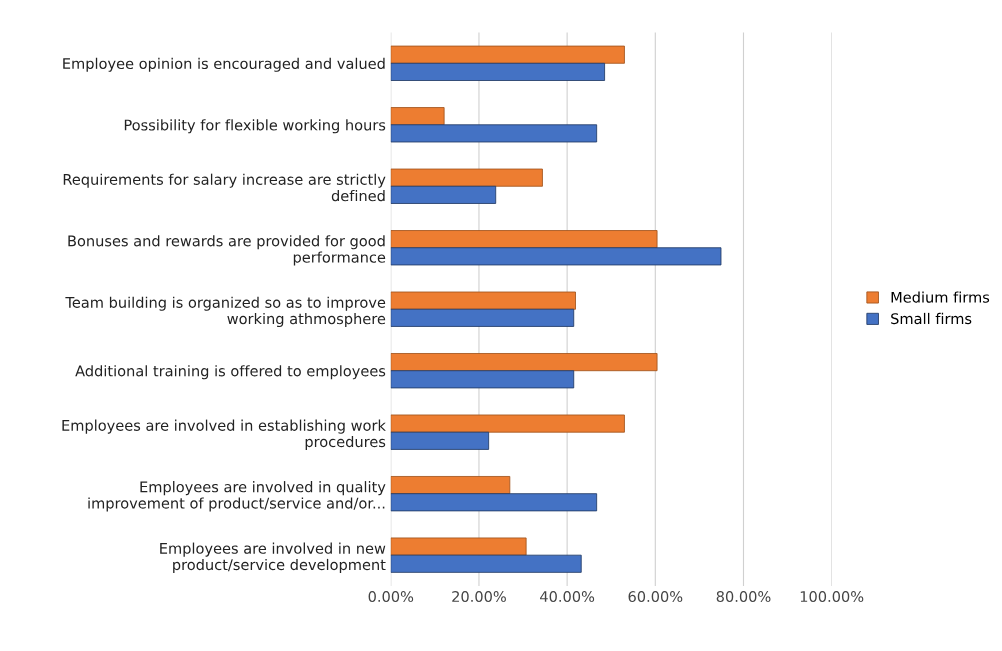 The height and width of the screenshot is (651, 1002). What do you see at coordinates (743, 597) in the screenshot?
I see `x-tick-label: 80.00%` at bounding box center [743, 597].